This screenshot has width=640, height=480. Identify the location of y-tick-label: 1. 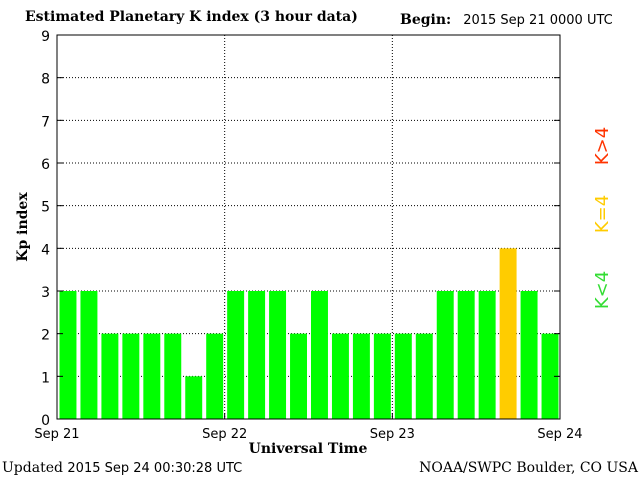
(45, 378).